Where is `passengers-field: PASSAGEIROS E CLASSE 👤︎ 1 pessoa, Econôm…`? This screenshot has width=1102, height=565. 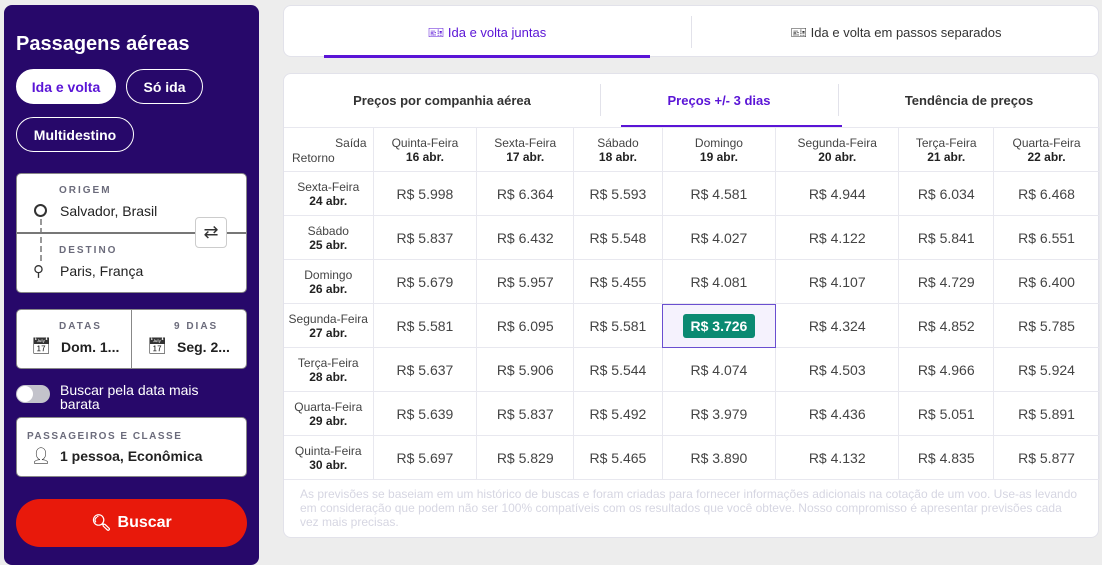 passengers-field: PASSAGEIROS E CLASSE 👤︎ 1 pessoa, Econôm… is located at coordinates (131, 447).